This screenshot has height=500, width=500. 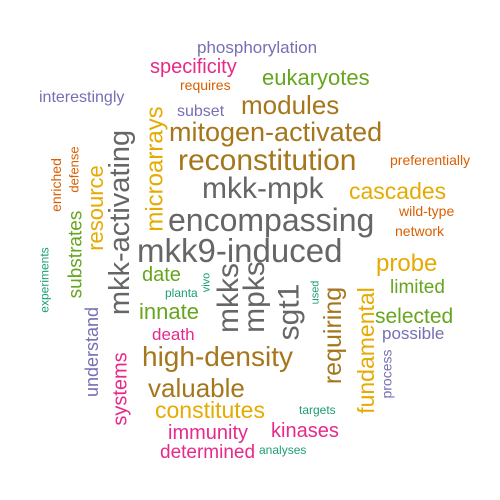 What do you see at coordinates (365, 350) in the screenshot?
I see `word-fundamental: fundamental` at bounding box center [365, 350].